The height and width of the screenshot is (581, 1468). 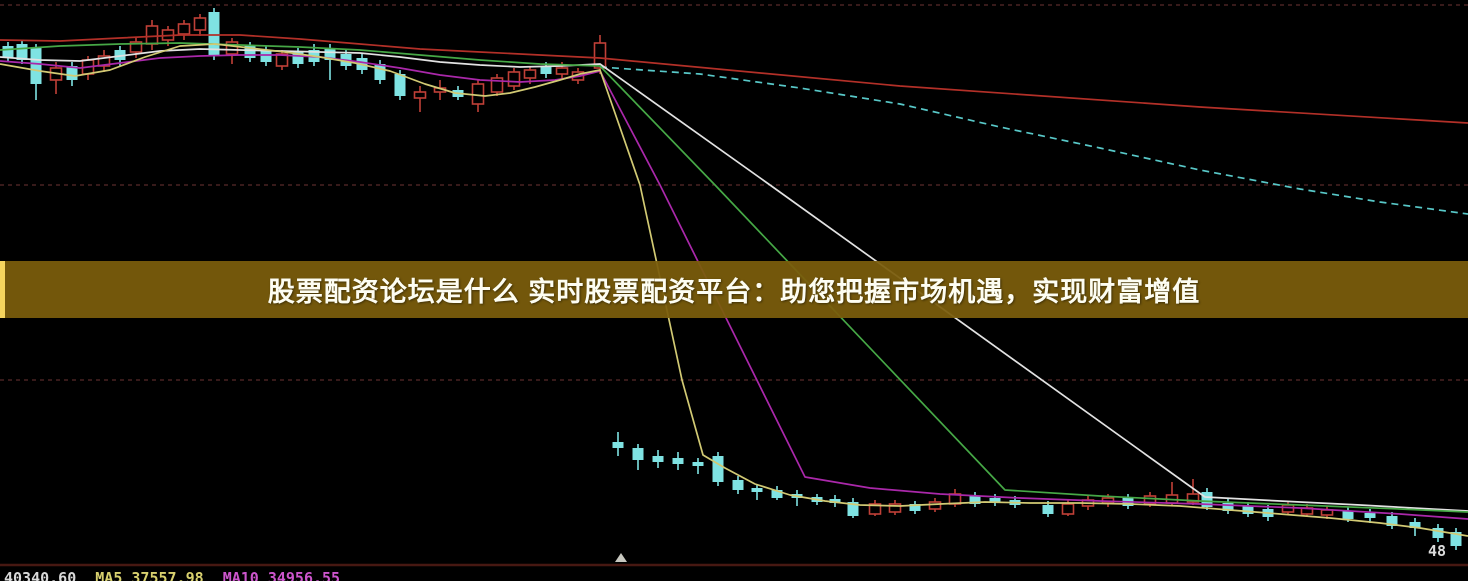 I want to click on price-value: 40340.60, so click(x=40, y=575).